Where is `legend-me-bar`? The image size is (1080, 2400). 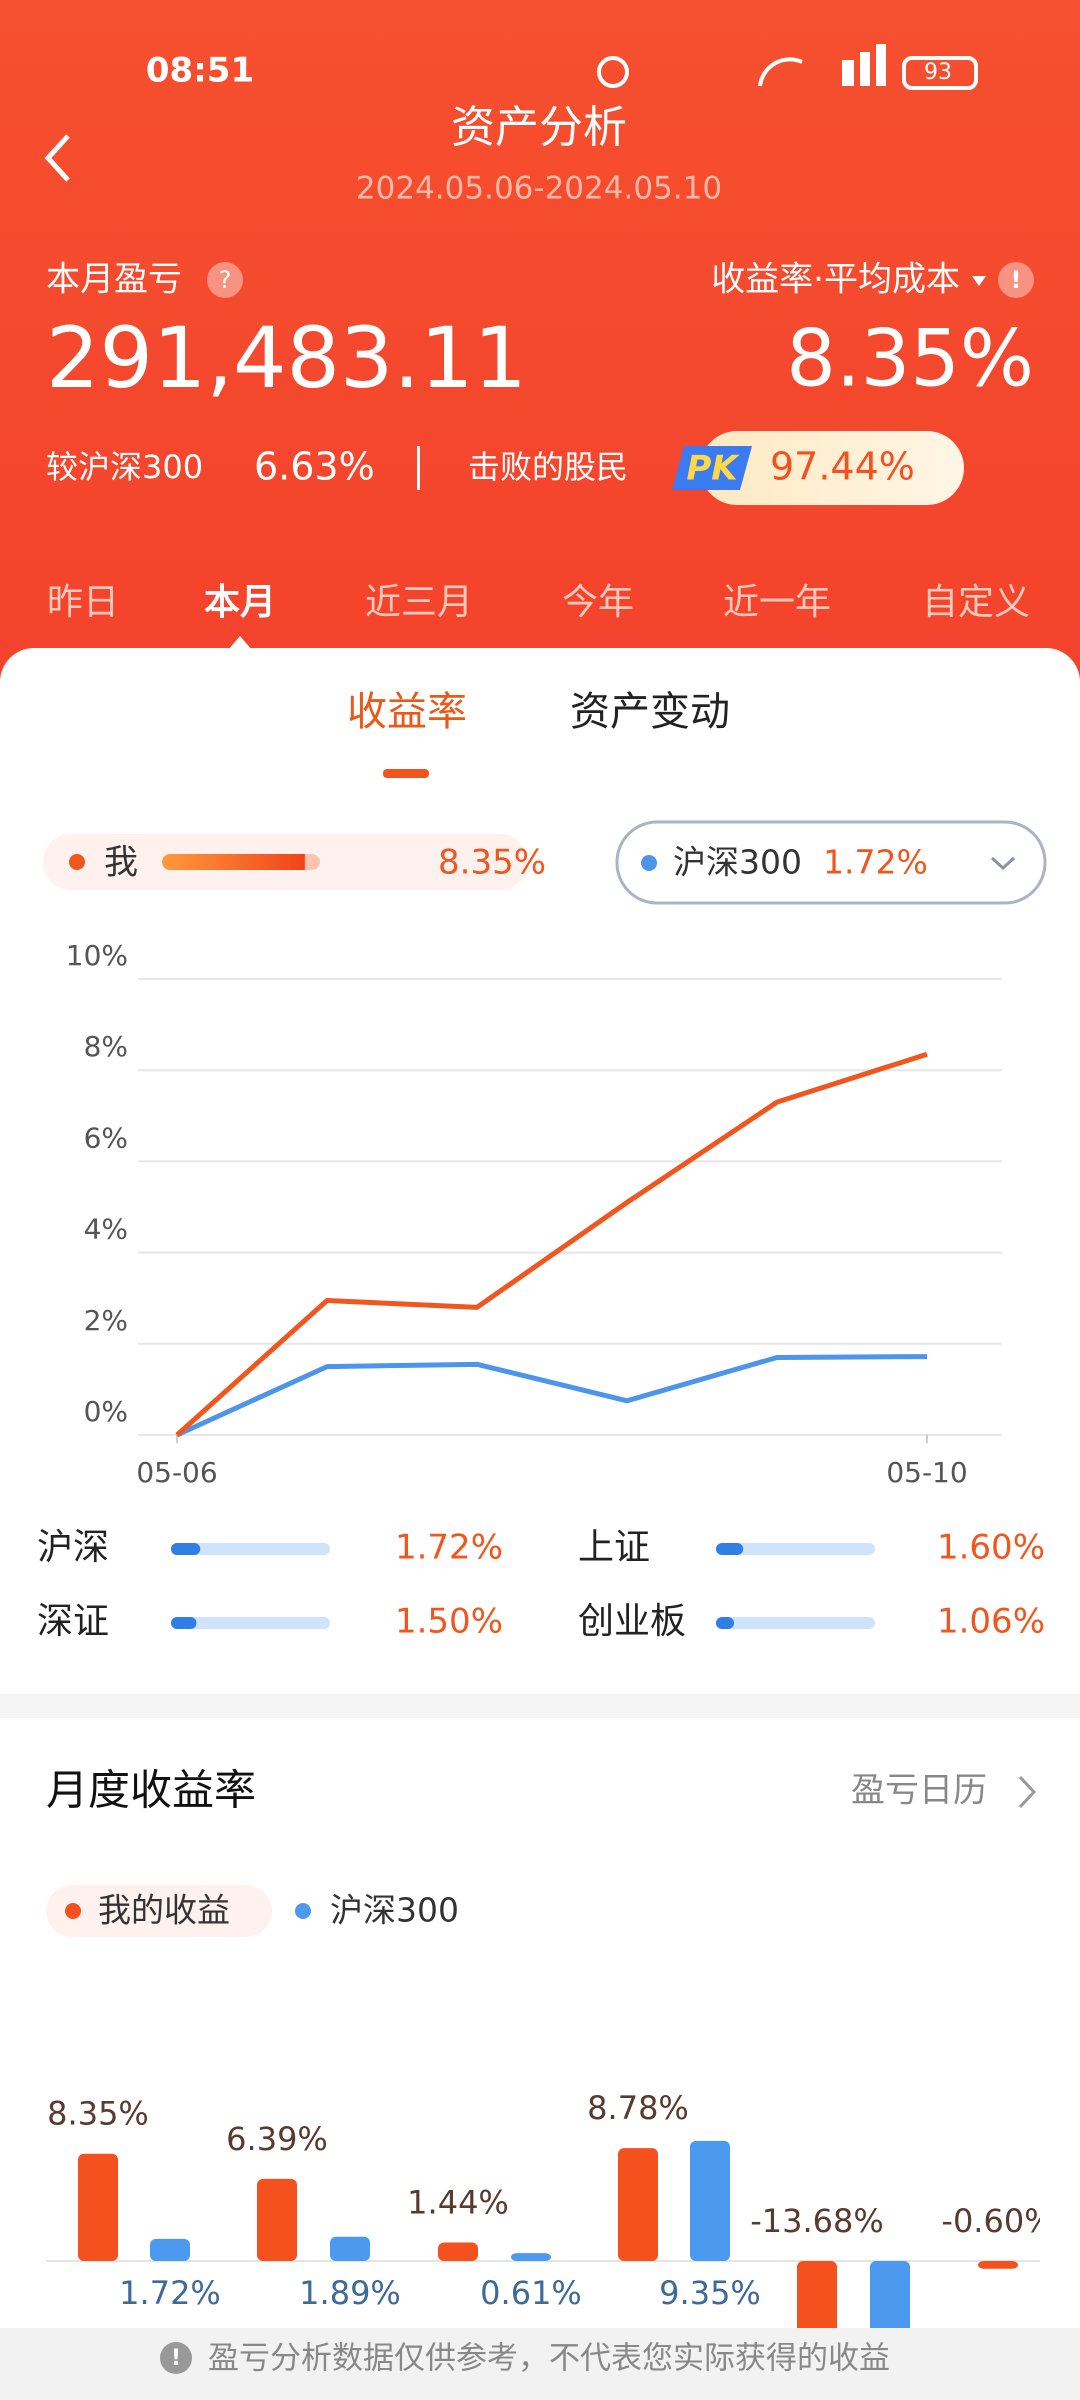 legend-me-bar is located at coordinates (241, 862).